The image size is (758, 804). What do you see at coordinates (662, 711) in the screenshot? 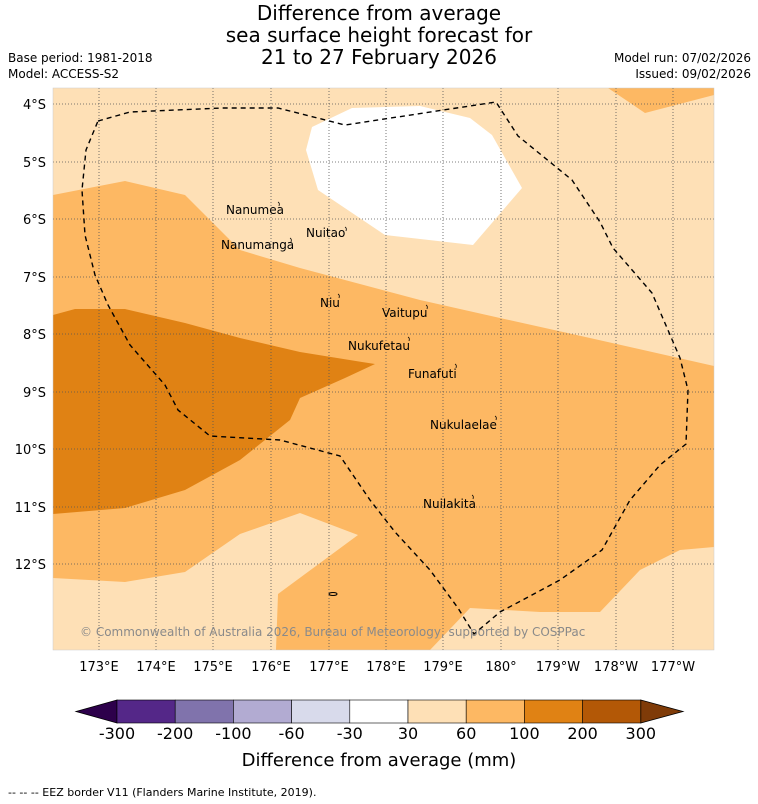
I see `colorbar-max-arrow` at bounding box center [662, 711].